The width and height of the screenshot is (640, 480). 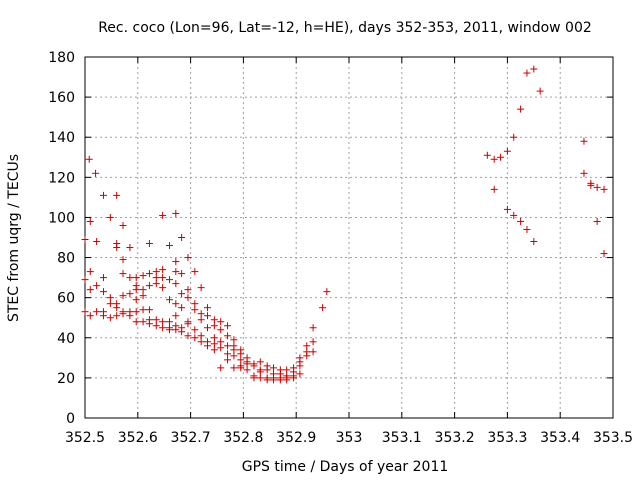 What do you see at coordinates (14, 238) in the screenshot?
I see `y-axis-label: STEC from uqrg / TECUs` at bounding box center [14, 238].